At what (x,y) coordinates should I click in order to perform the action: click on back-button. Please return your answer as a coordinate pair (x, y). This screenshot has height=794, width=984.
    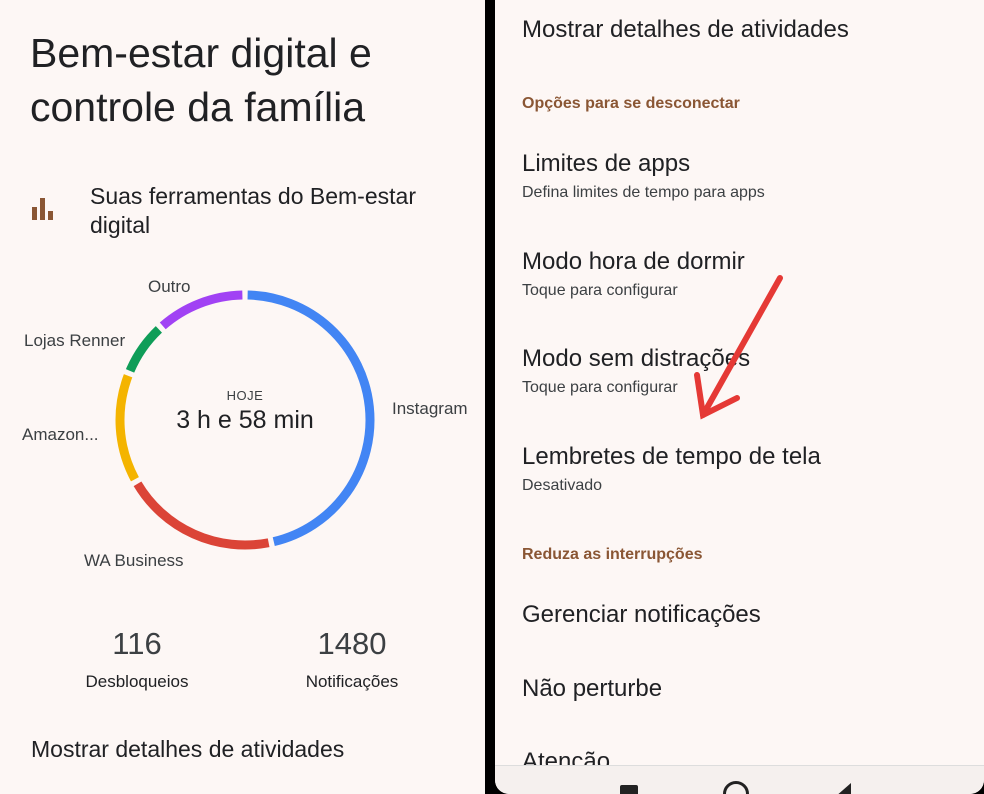
    Looking at the image, I should click on (843, 788).